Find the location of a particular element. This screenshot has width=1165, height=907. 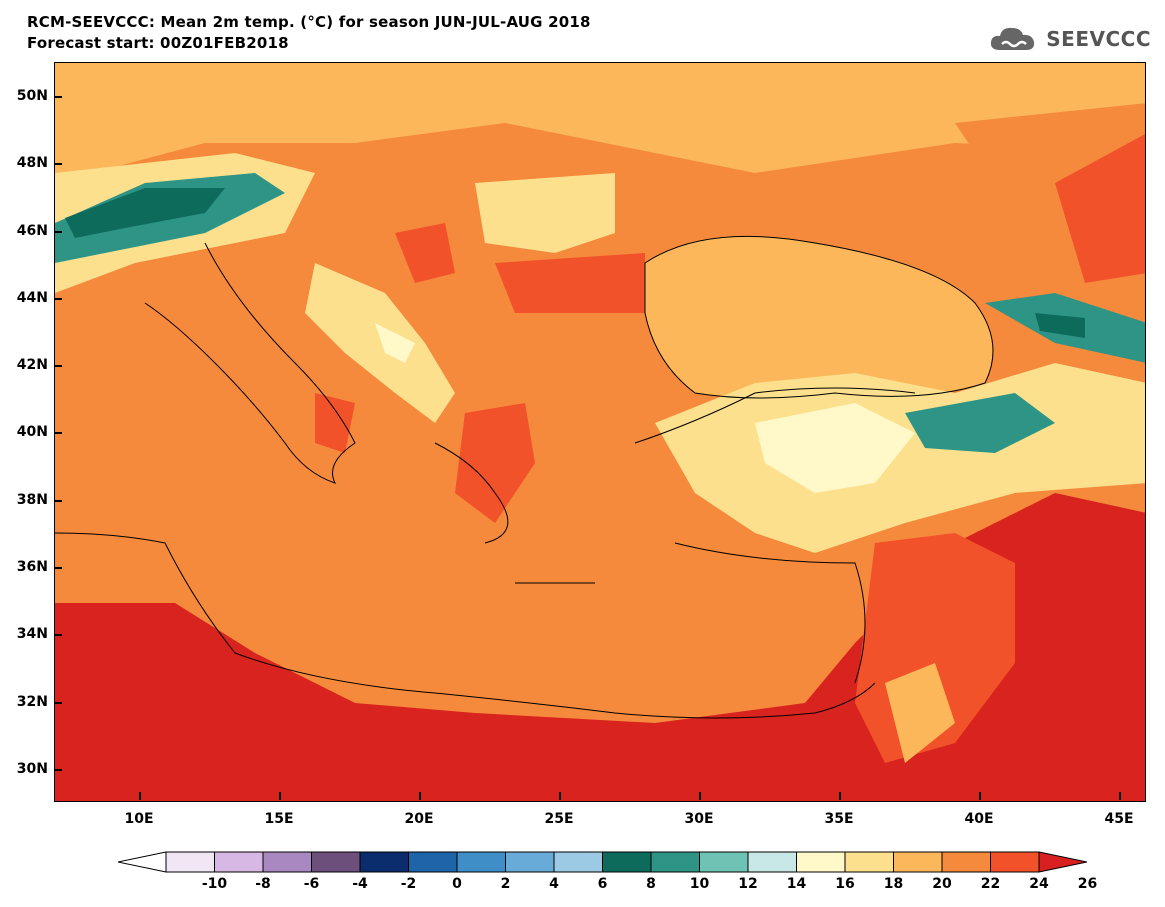

colorbar-tick-label: 12 is located at coordinates (748, 884).